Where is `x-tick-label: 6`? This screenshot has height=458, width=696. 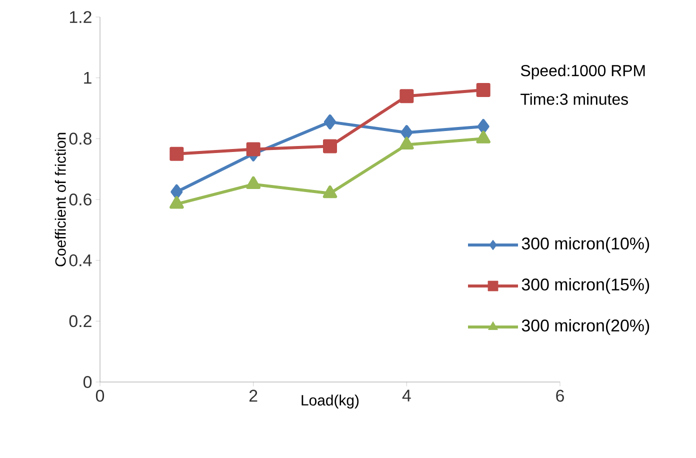 x-tick-label: 6 is located at coordinates (560, 396).